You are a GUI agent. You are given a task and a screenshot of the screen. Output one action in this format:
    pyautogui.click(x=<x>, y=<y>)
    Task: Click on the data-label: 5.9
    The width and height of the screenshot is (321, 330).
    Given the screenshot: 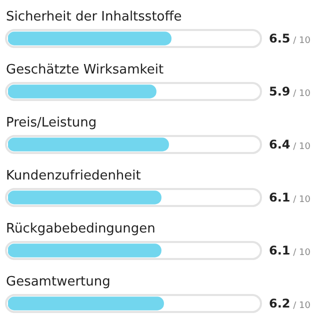 What is the action you would take?
    pyautogui.click(x=279, y=91)
    